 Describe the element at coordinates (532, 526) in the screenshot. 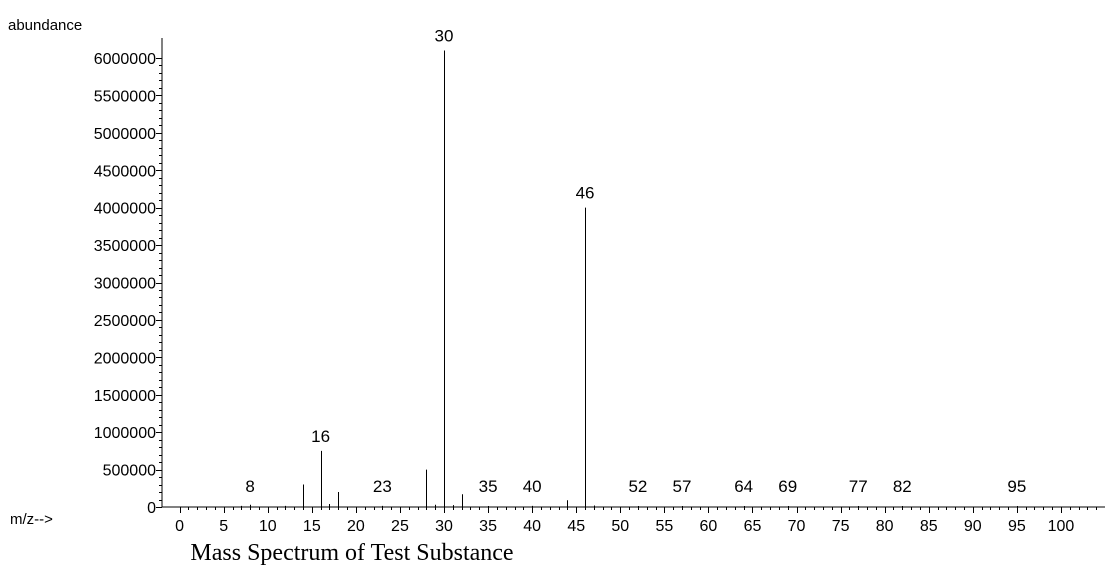

I see `x-tick-label: 40` at that location.